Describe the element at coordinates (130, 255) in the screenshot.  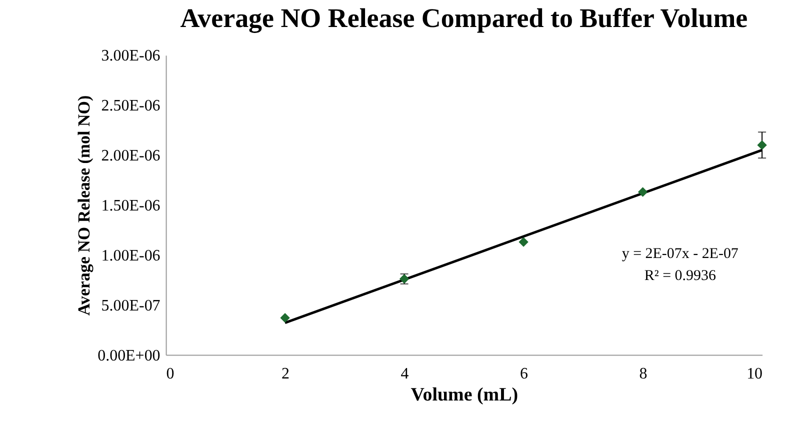
I see `y-tick-label: 1.00E-06` at that location.